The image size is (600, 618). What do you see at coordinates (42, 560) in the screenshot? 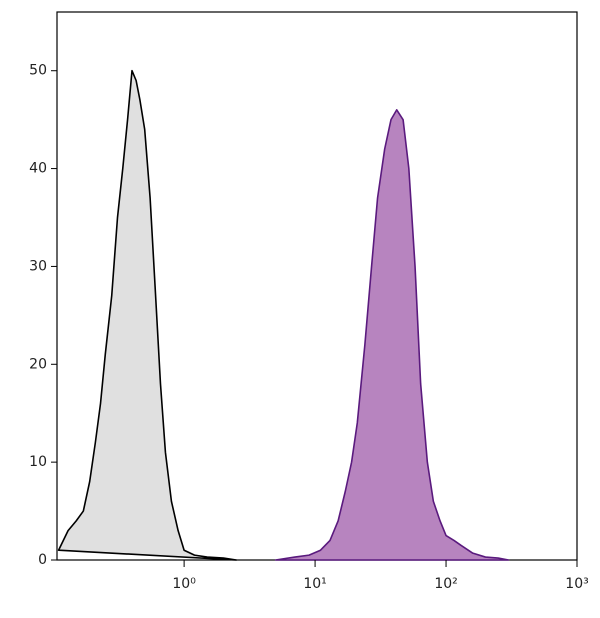
I see `y-tick-label: 0` at bounding box center [42, 560].